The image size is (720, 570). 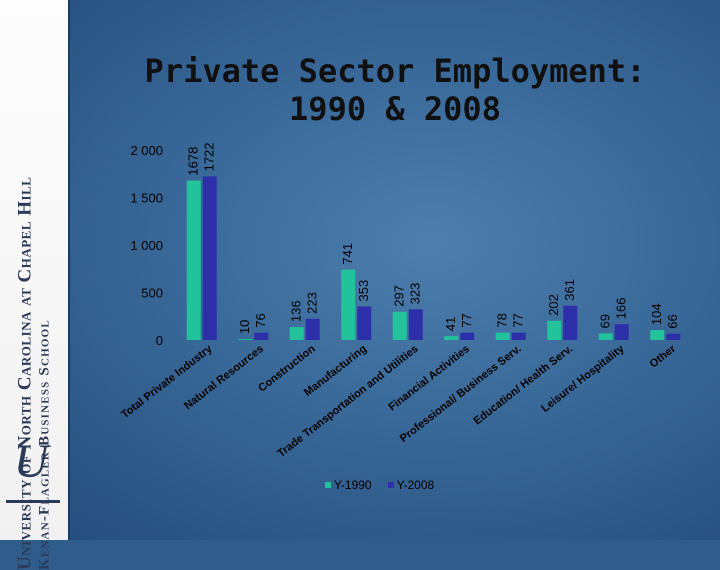 I want to click on bar-value-label: 10, so click(x=244, y=327).